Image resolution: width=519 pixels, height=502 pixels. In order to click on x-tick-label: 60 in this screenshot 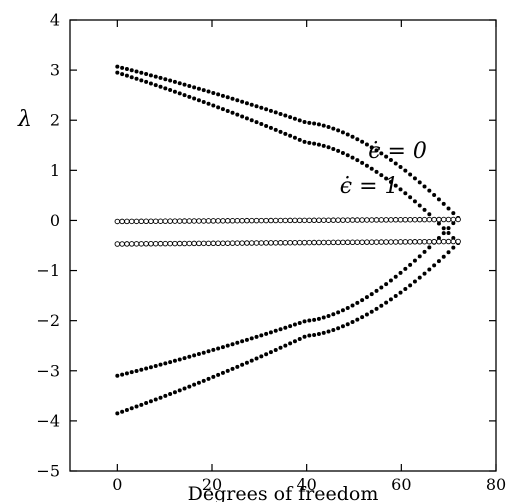, I will do `click(401, 484)`.